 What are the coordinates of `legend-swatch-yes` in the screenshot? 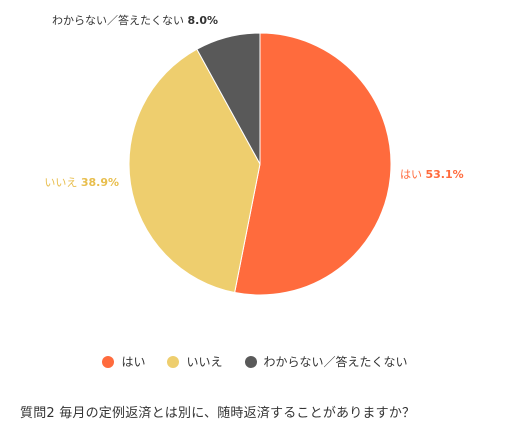 It's located at (108, 361).